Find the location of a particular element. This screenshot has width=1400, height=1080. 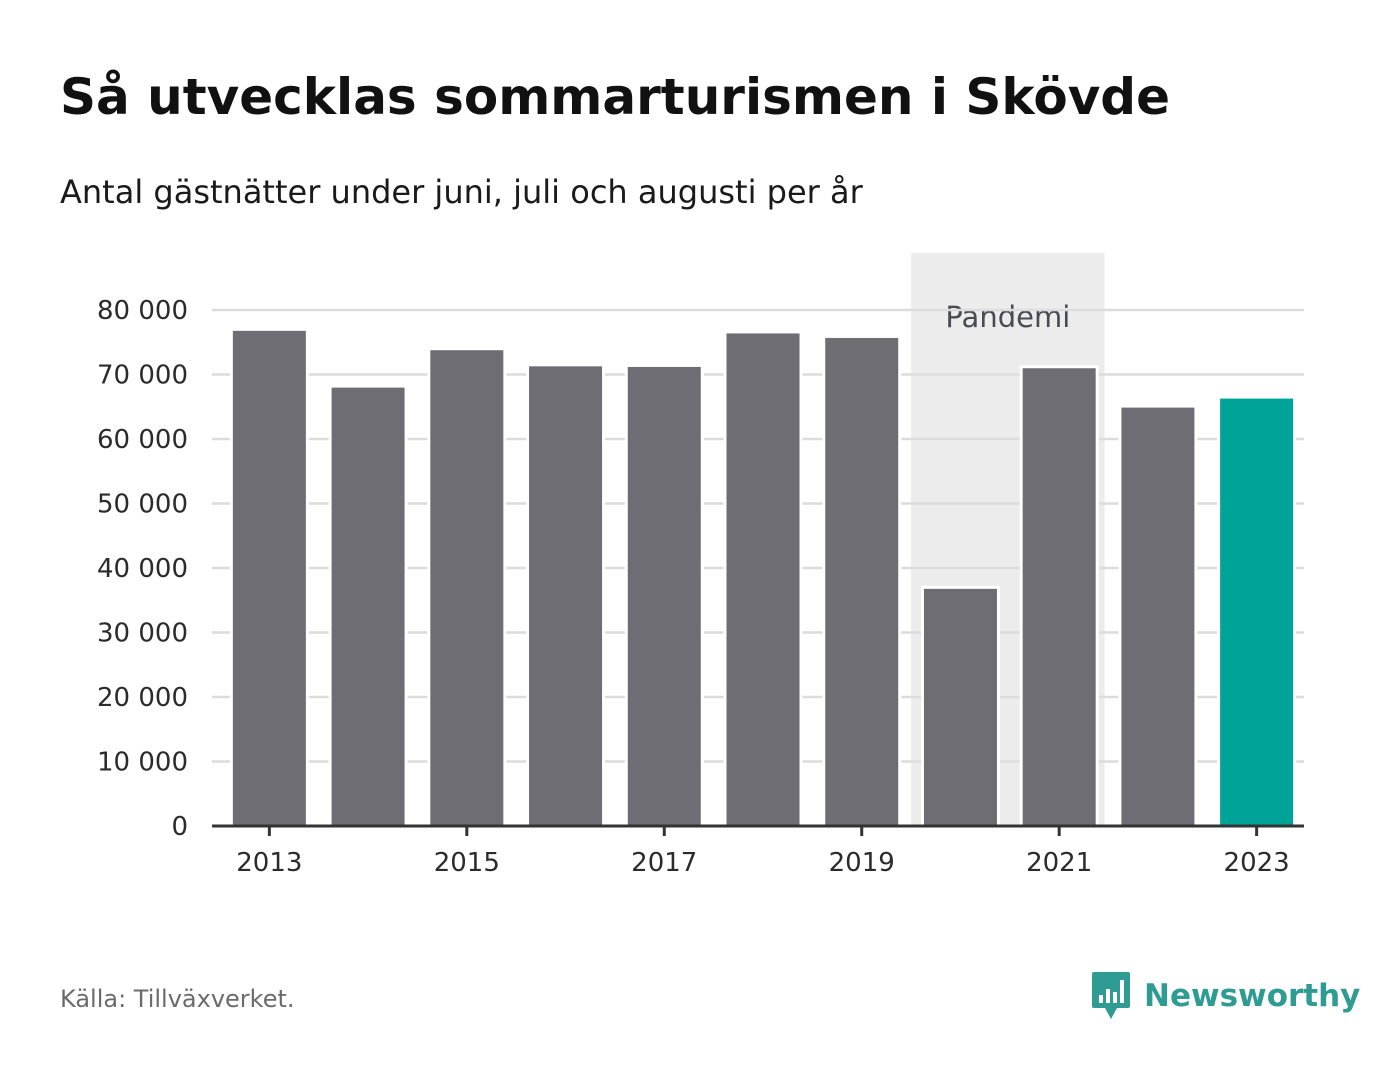

x-tick-label: 2015 is located at coordinates (467, 863).